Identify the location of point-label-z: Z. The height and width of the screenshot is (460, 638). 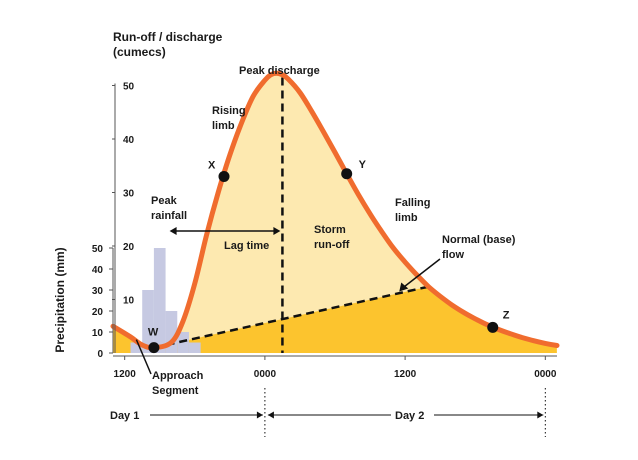
(506, 315).